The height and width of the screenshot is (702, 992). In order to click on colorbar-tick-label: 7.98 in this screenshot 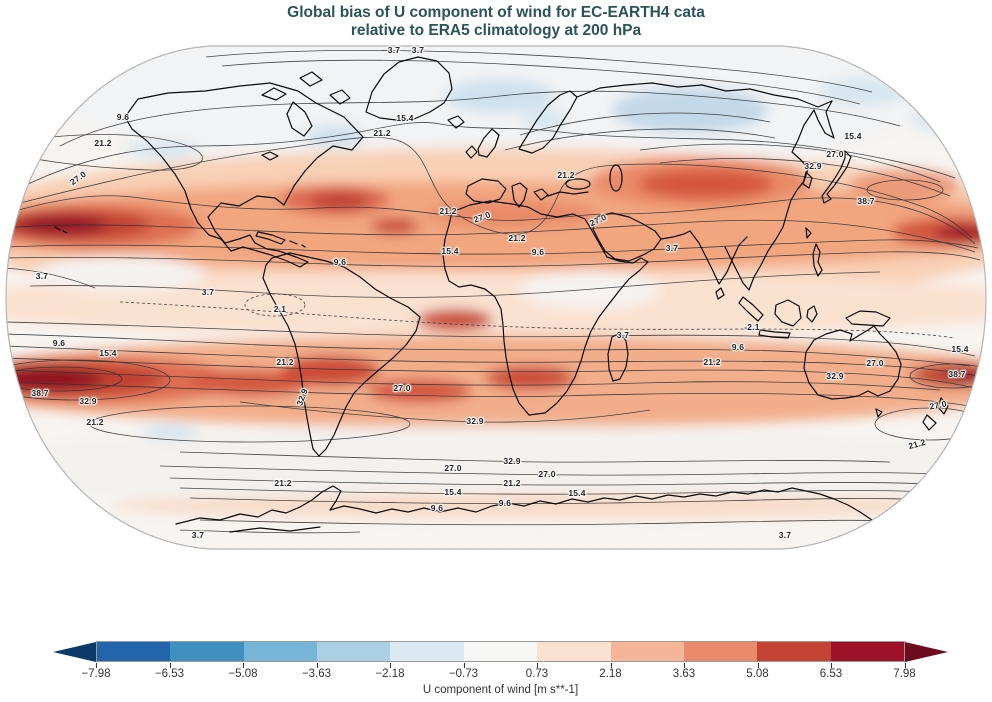, I will do `click(904, 674)`.